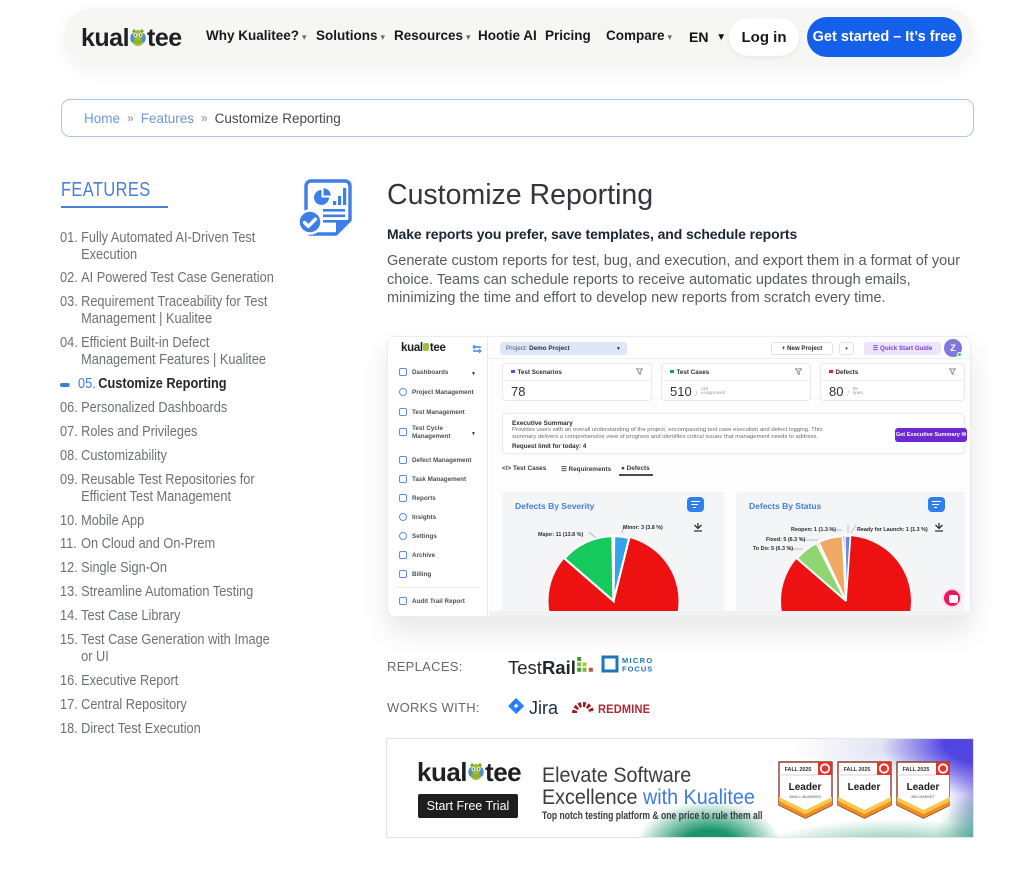  I want to click on svg-text: FOCUS, so click(637, 669).